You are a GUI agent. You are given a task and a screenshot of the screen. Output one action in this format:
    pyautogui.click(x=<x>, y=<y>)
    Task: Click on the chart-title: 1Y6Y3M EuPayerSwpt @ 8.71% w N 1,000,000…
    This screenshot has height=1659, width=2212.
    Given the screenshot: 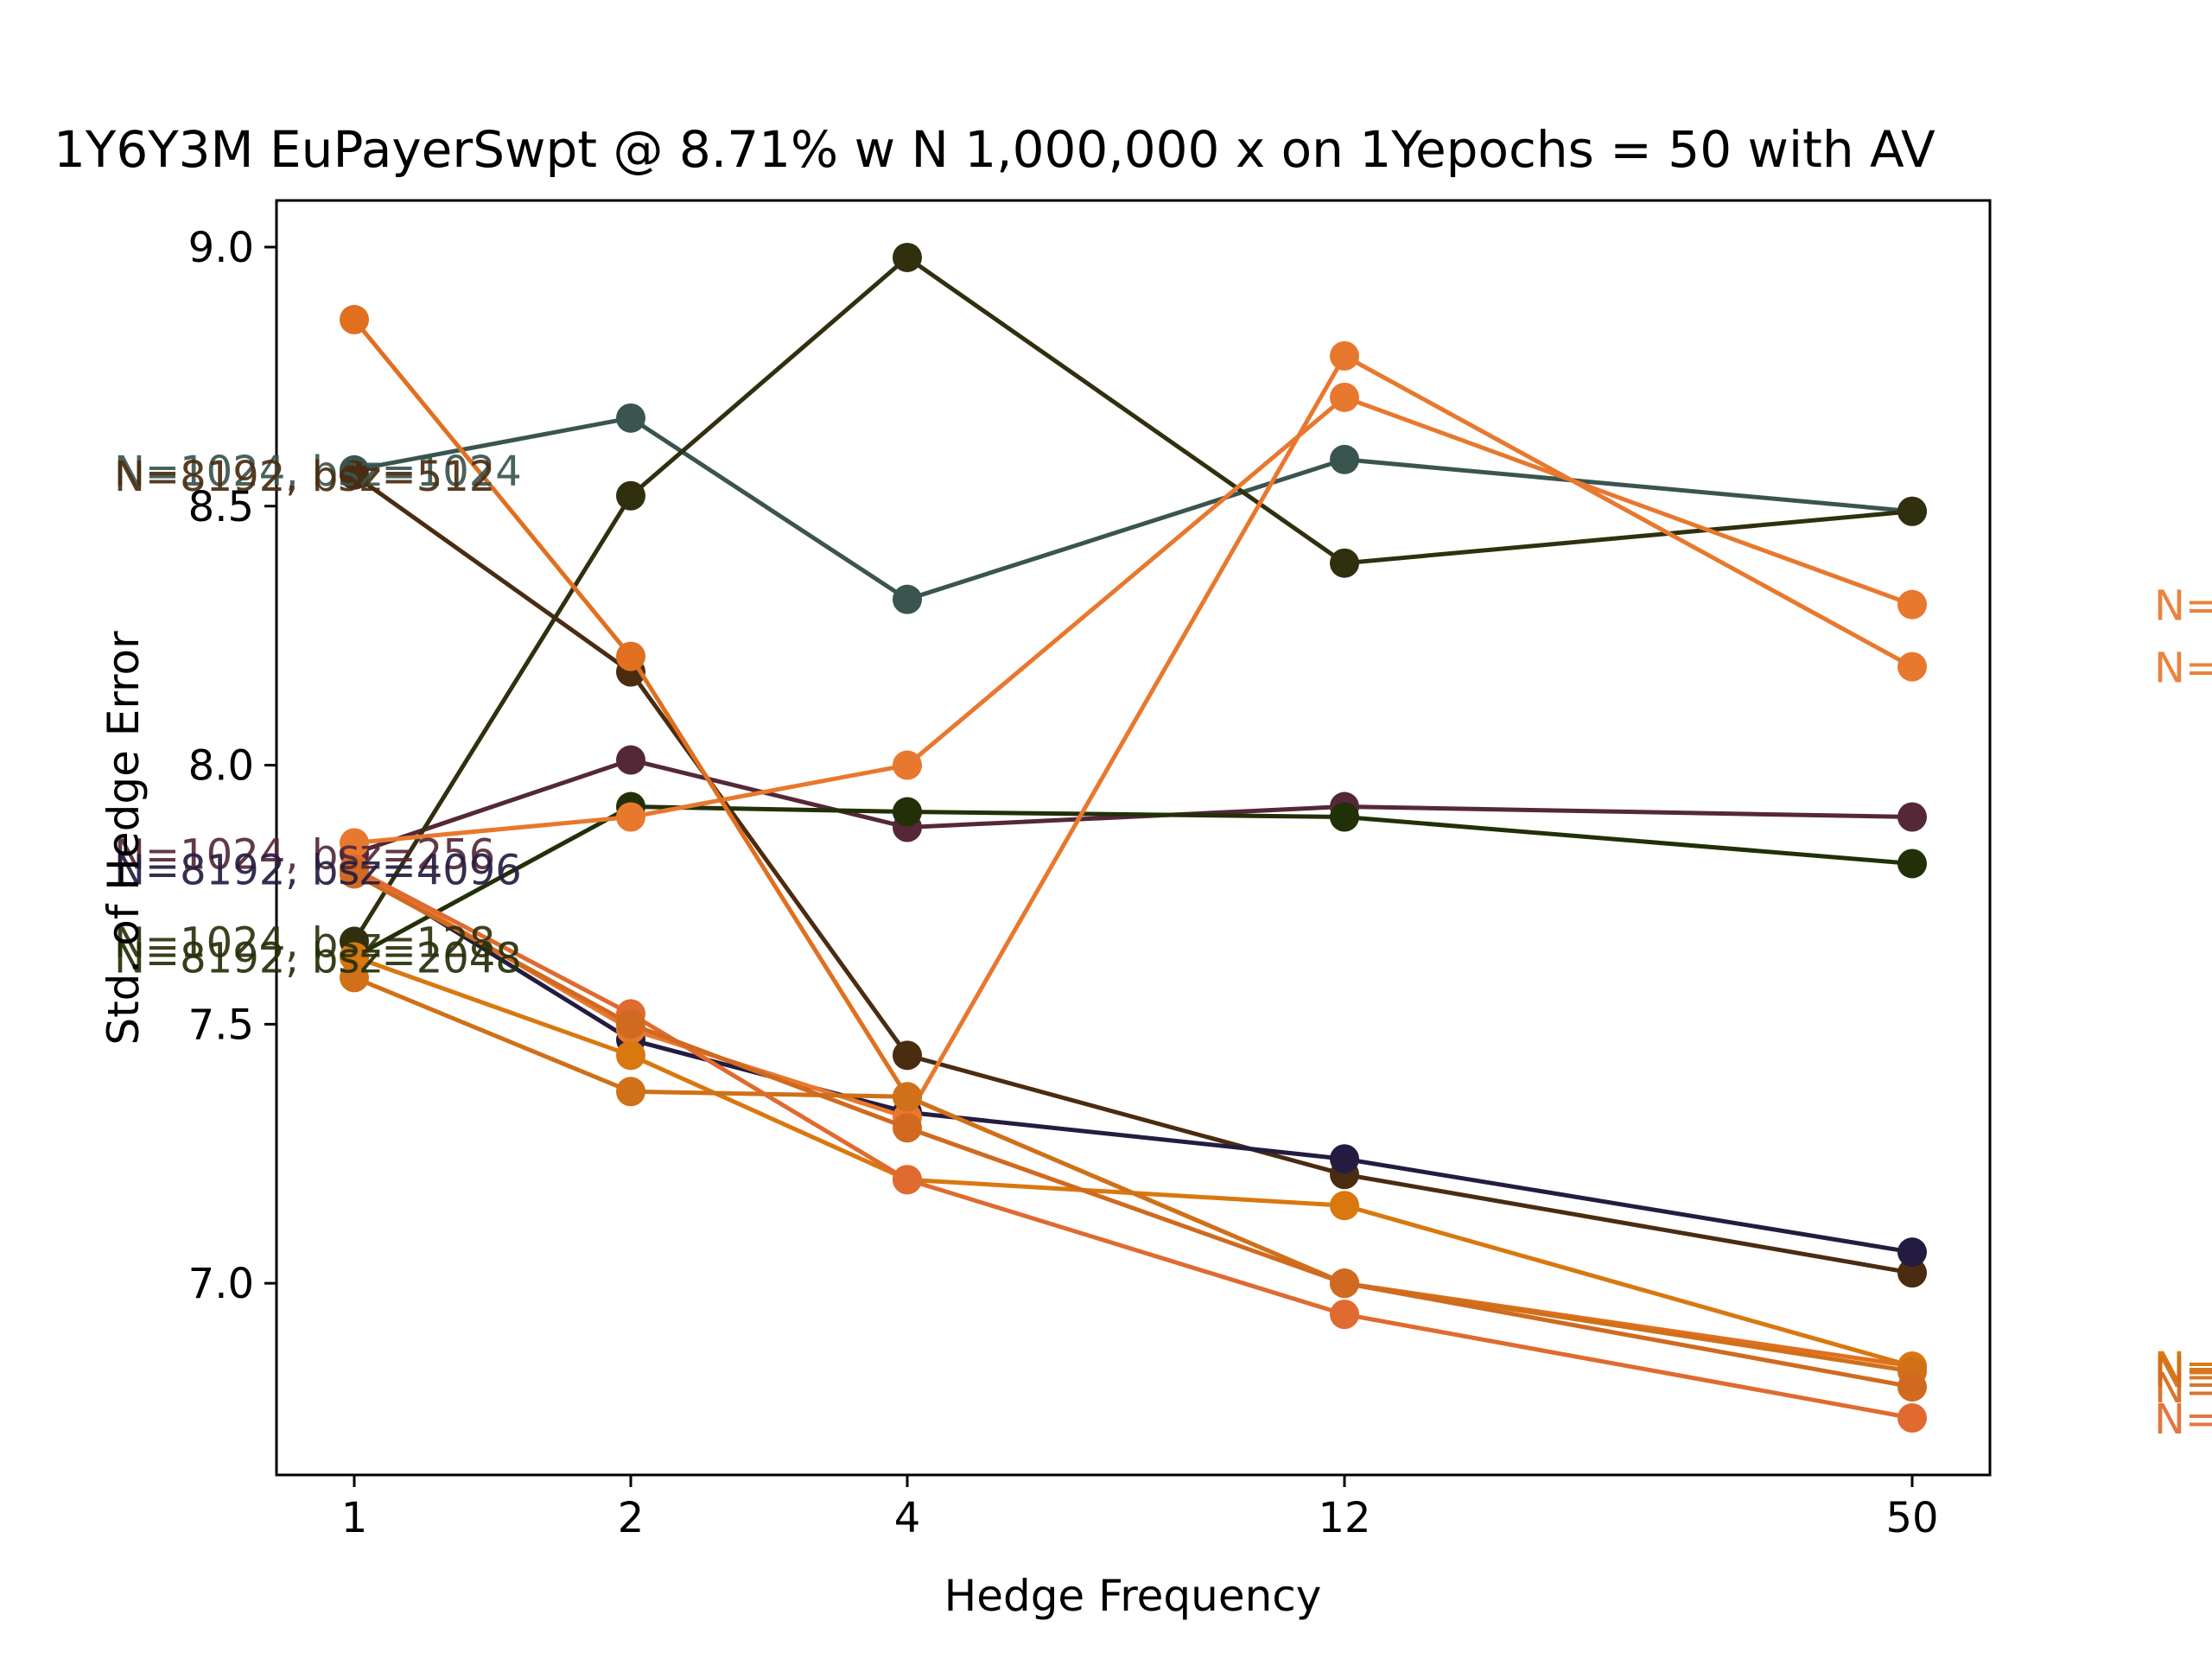 What is the action you would take?
    pyautogui.click(x=995, y=149)
    